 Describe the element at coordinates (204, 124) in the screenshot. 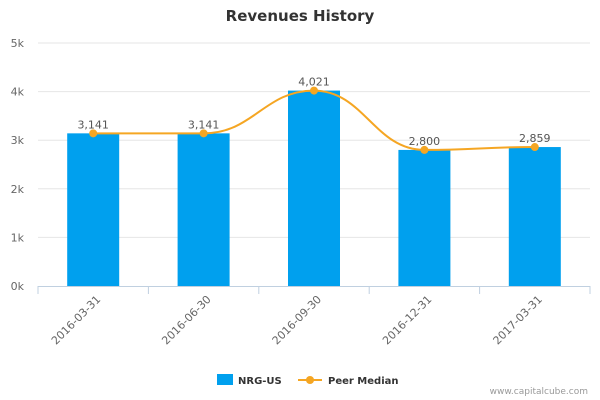

I see `data-label-2016-06-30: 3,141` at that location.